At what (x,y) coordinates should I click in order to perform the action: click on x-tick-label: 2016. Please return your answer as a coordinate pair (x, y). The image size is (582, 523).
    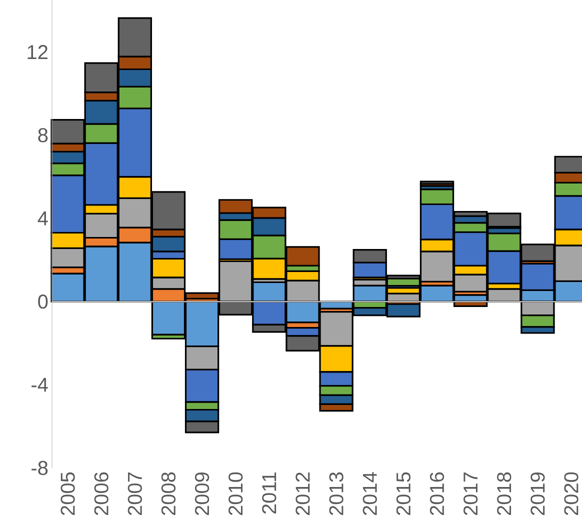
    Looking at the image, I should click on (437, 494).